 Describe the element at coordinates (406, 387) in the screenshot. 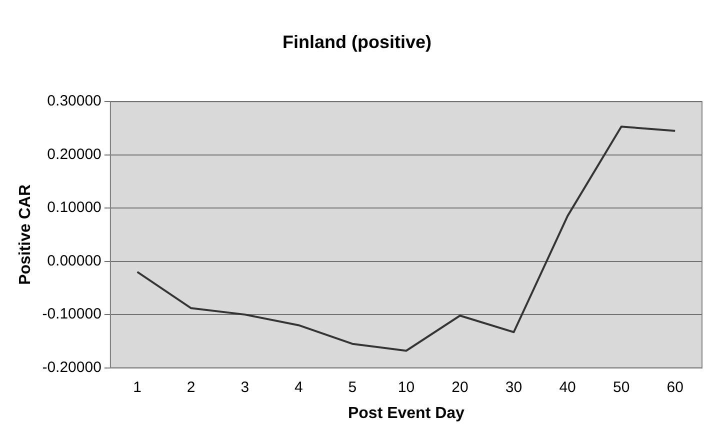

I see `x-tick-label: 10` at that location.